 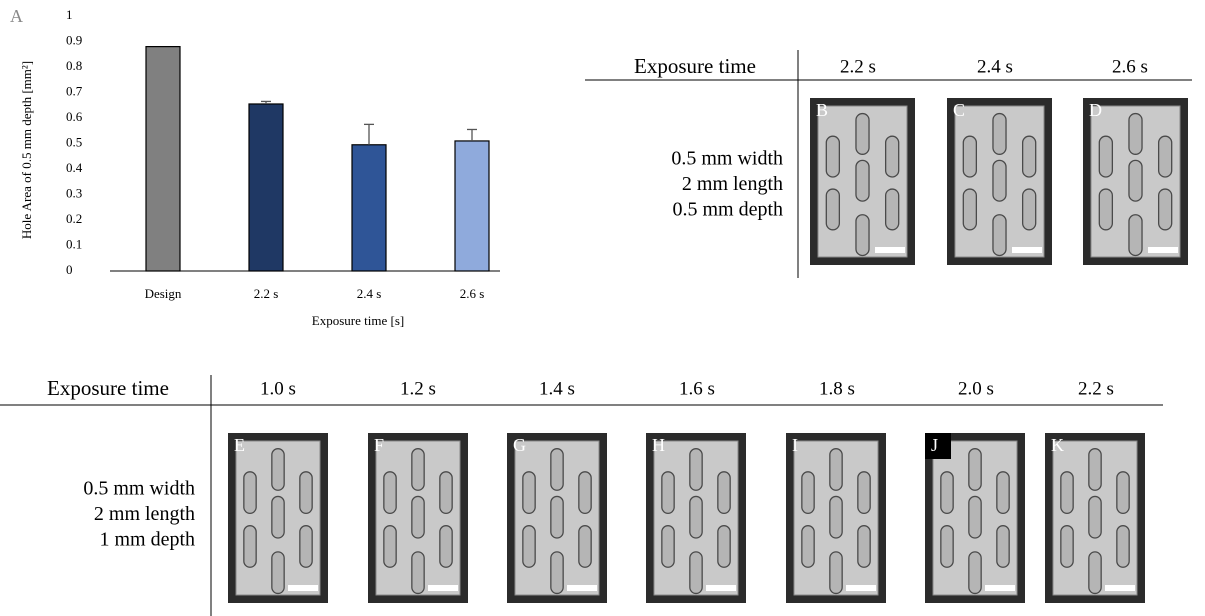 What do you see at coordinates (959, 110) in the screenshot?
I see `panel-label: C` at bounding box center [959, 110].